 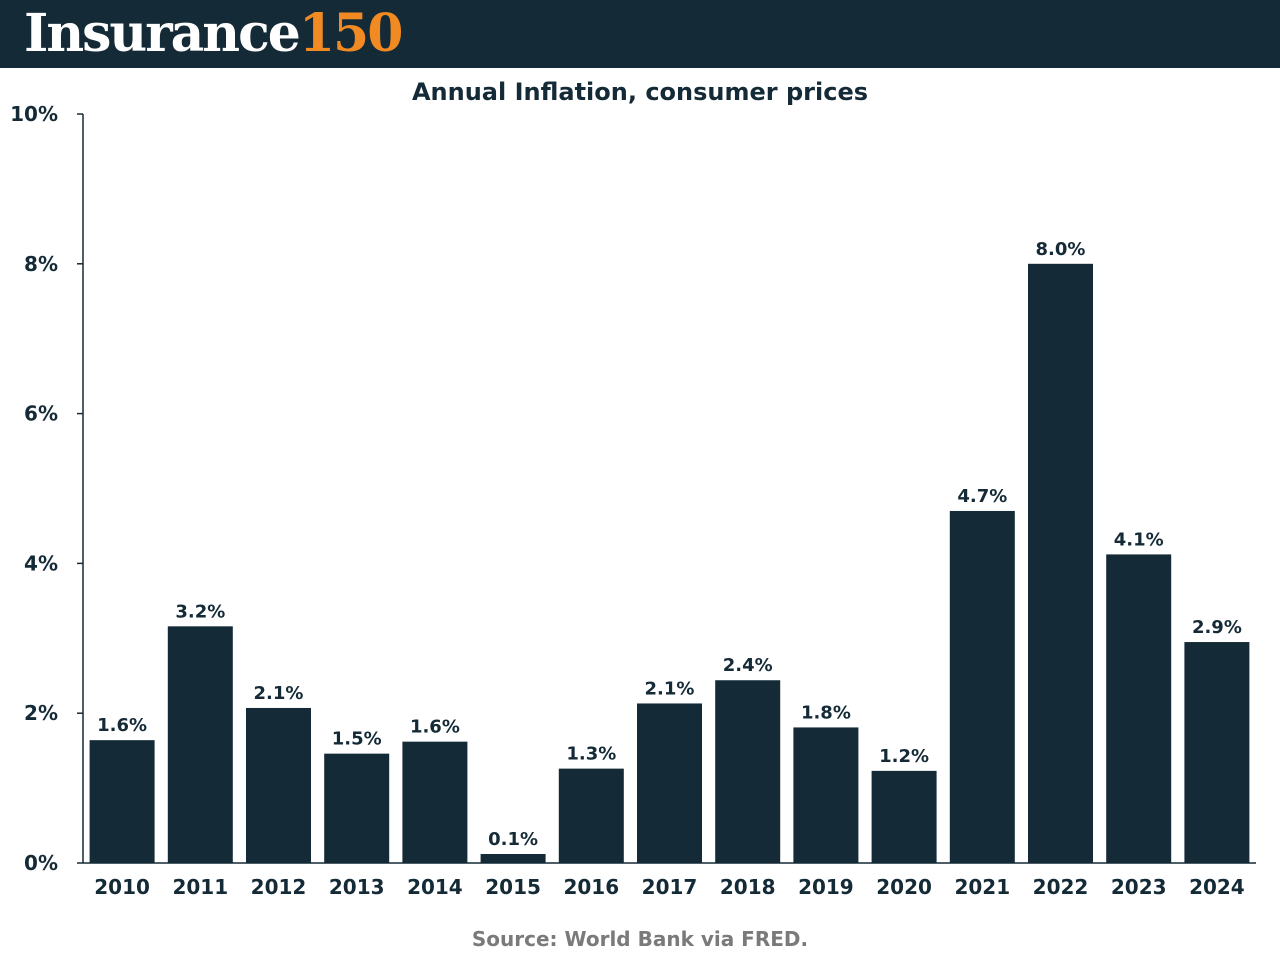 What do you see at coordinates (670, 688) in the screenshot?
I see `data-label-2017: 2.1%` at bounding box center [670, 688].